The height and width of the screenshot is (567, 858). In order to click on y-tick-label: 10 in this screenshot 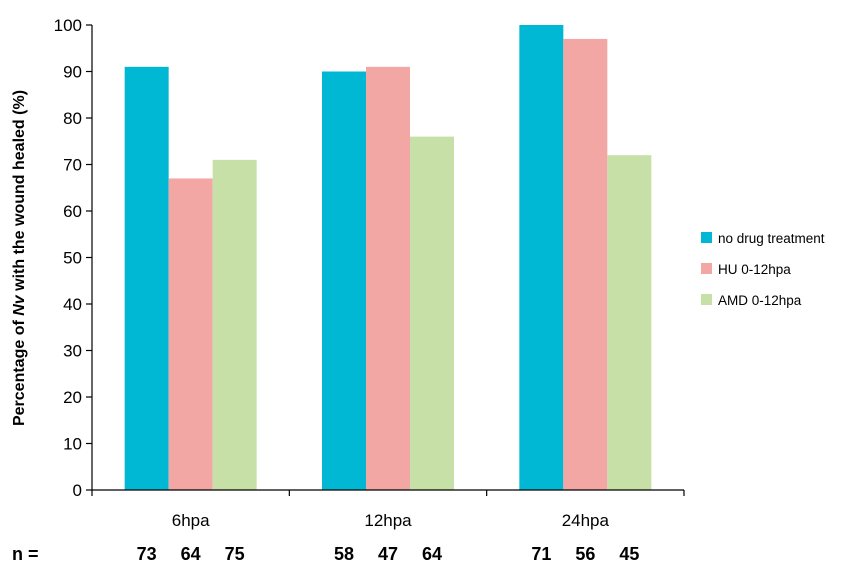, I will do `click(72, 444)`.